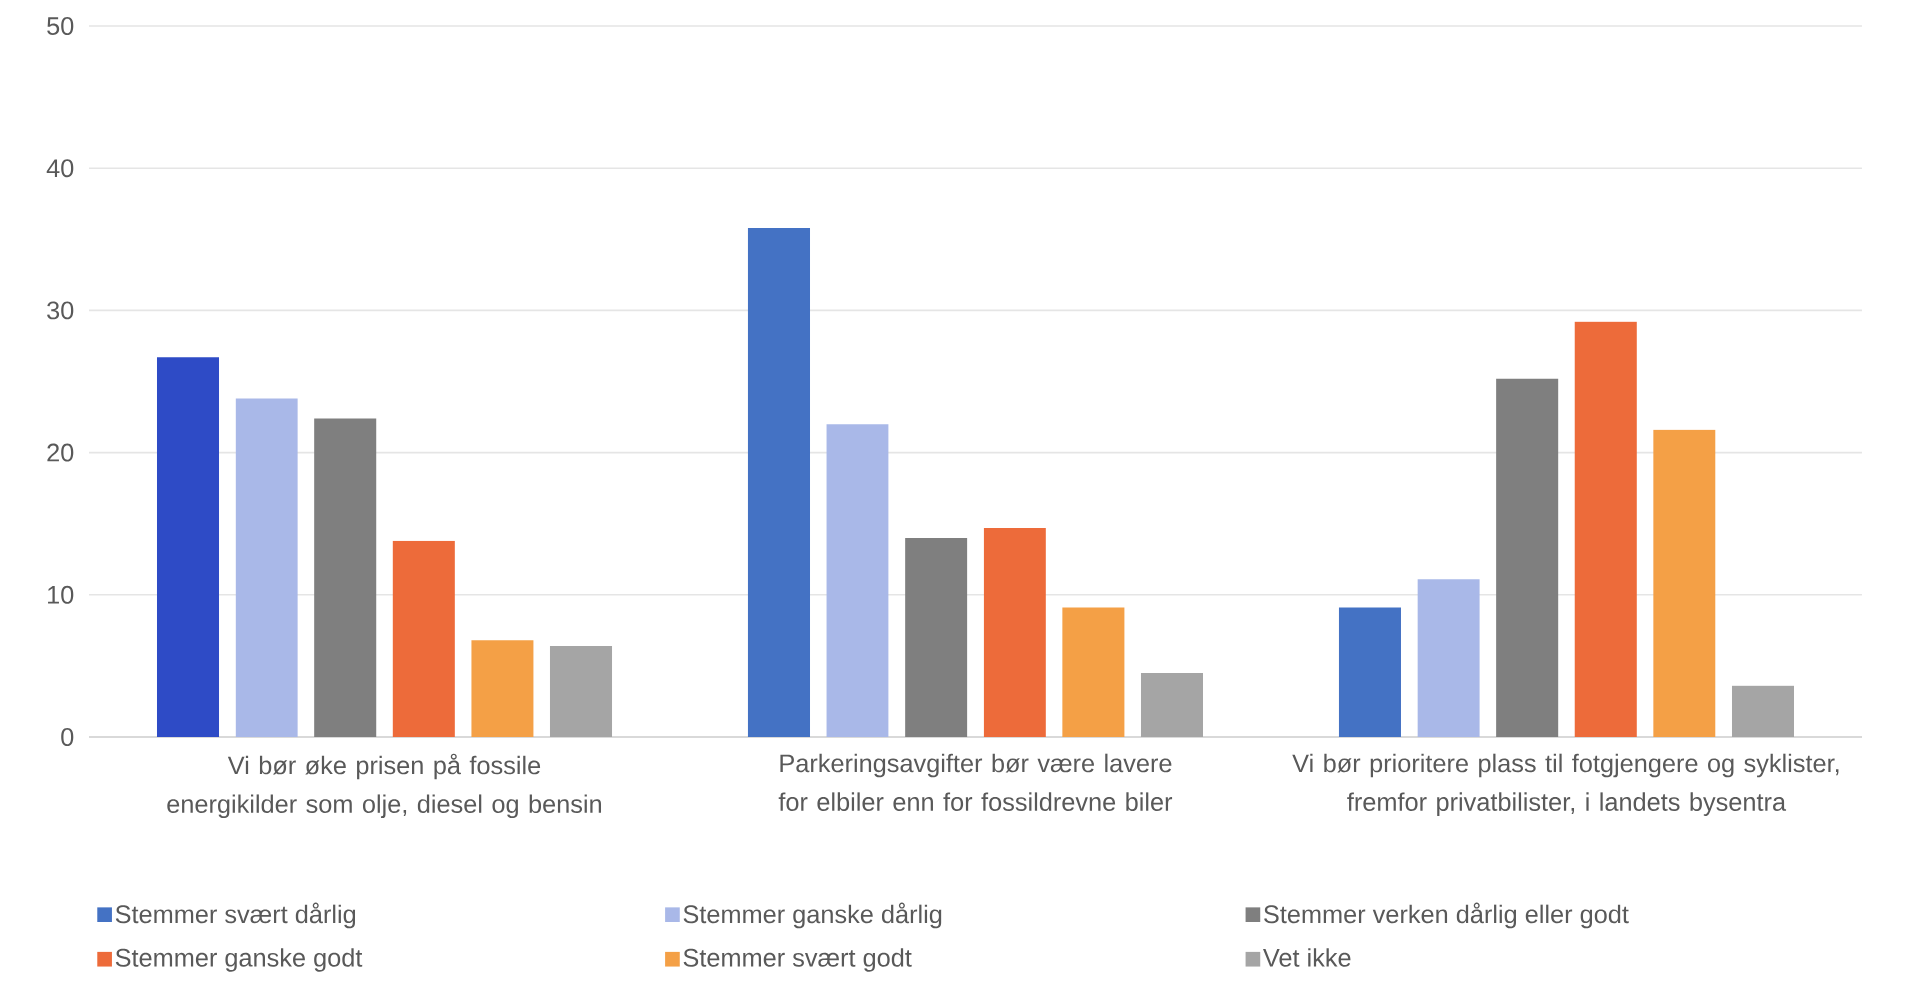 This screenshot has width=1914, height=999. Describe the element at coordinates (1446, 915) in the screenshot. I see `legend-label: Stemmer verken dårlig eller godt` at that location.